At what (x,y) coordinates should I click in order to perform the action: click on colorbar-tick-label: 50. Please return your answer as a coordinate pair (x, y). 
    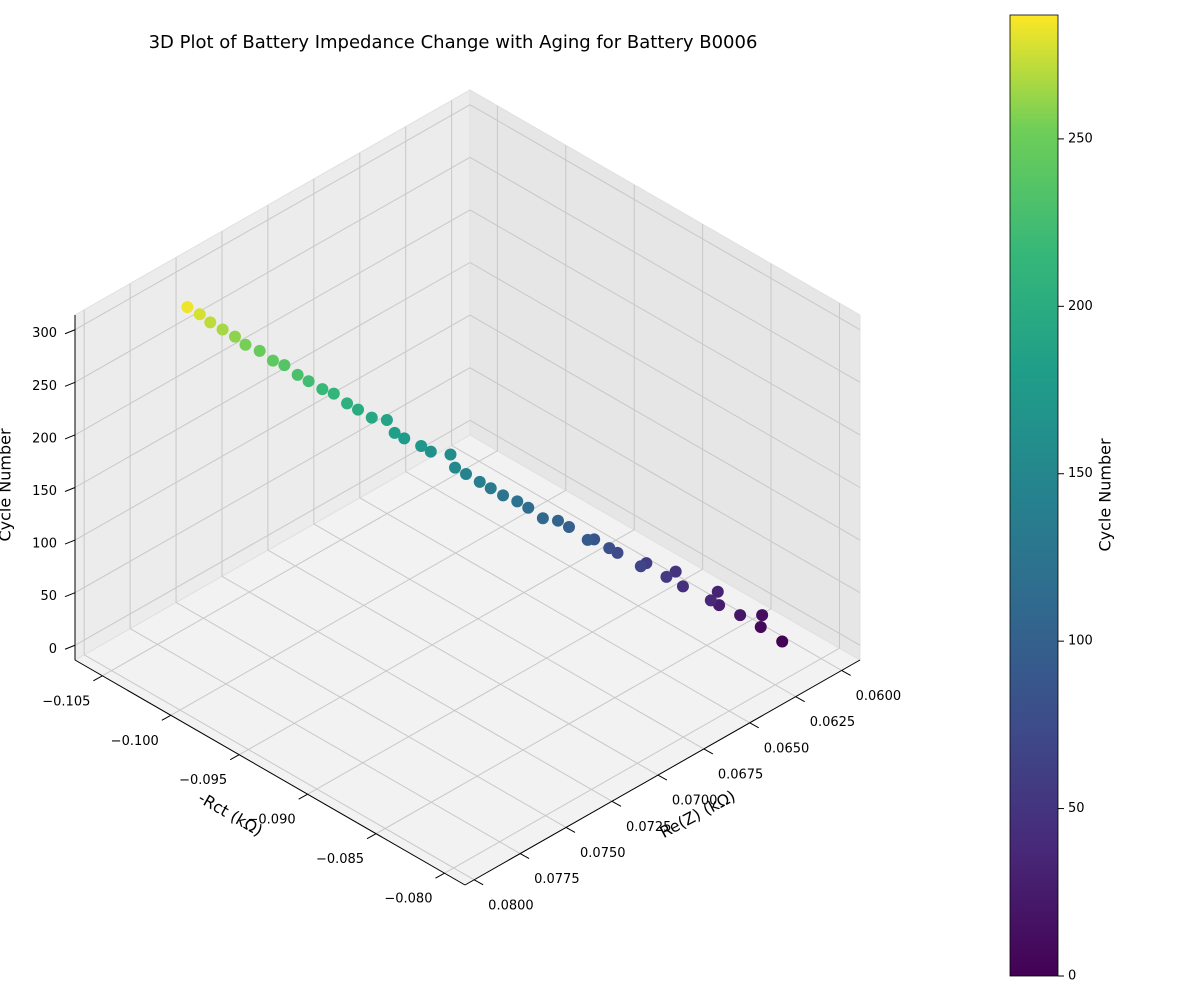
    Looking at the image, I should click on (1076, 808).